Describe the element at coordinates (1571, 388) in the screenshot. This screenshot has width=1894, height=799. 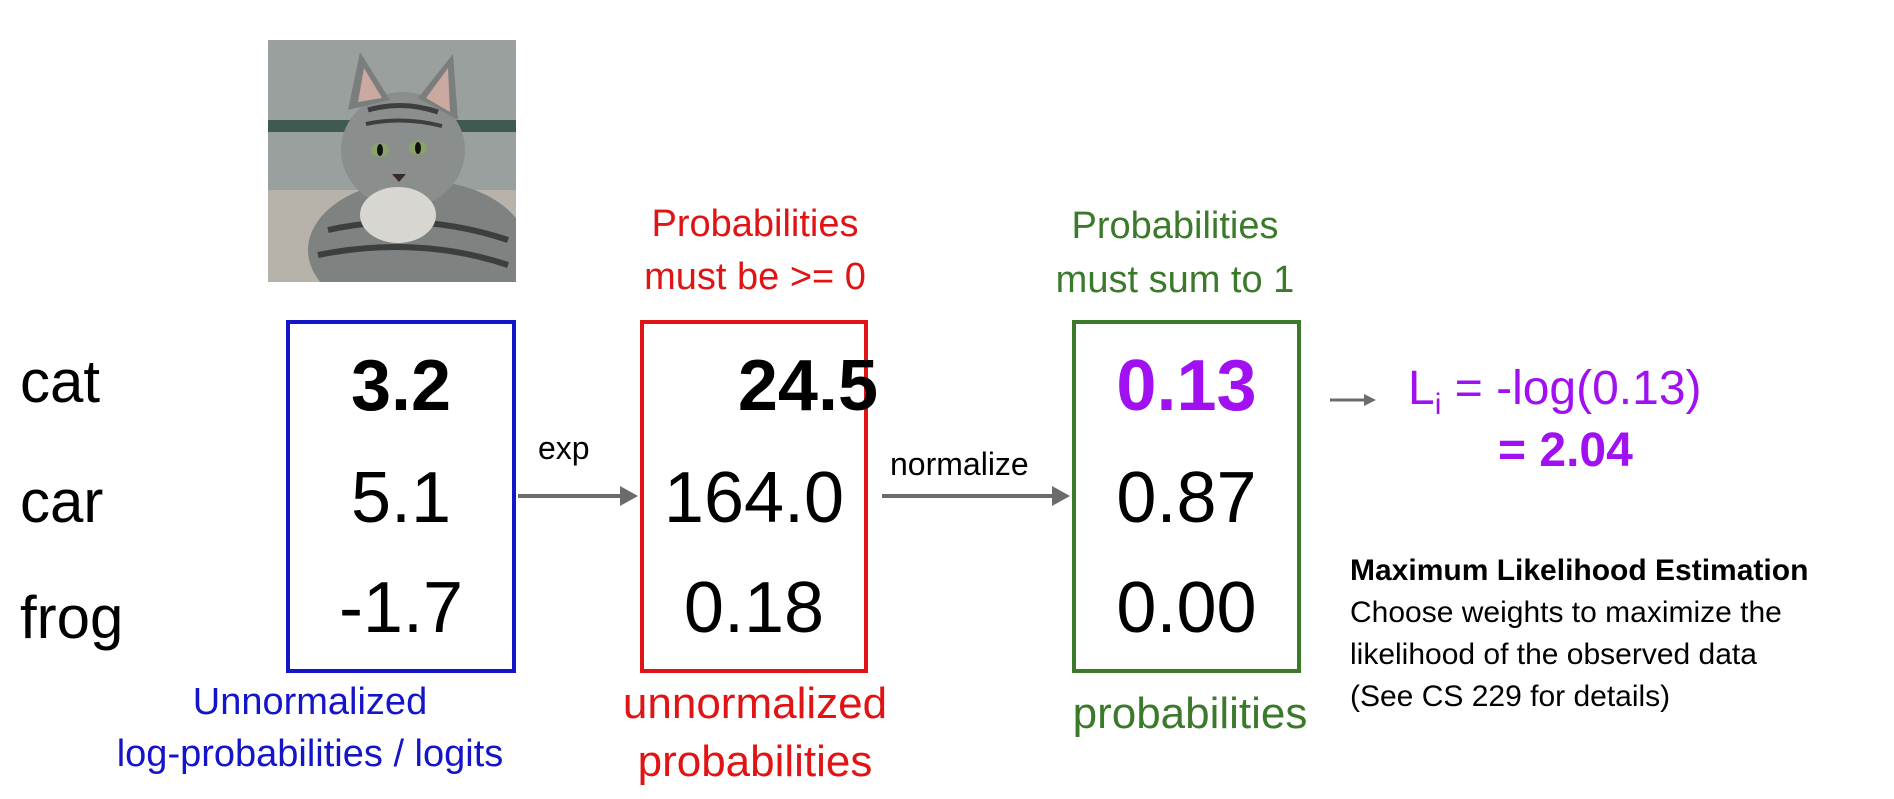
I see `loss-expression-text: = -log(0.13)` at that location.